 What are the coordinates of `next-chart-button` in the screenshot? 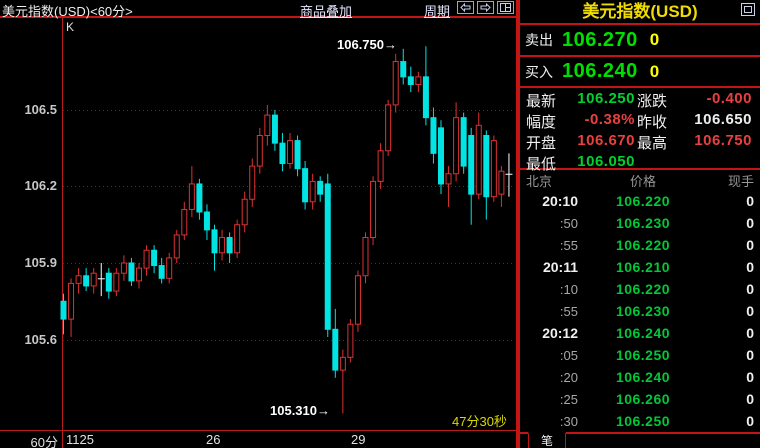 It's located at (485, 7).